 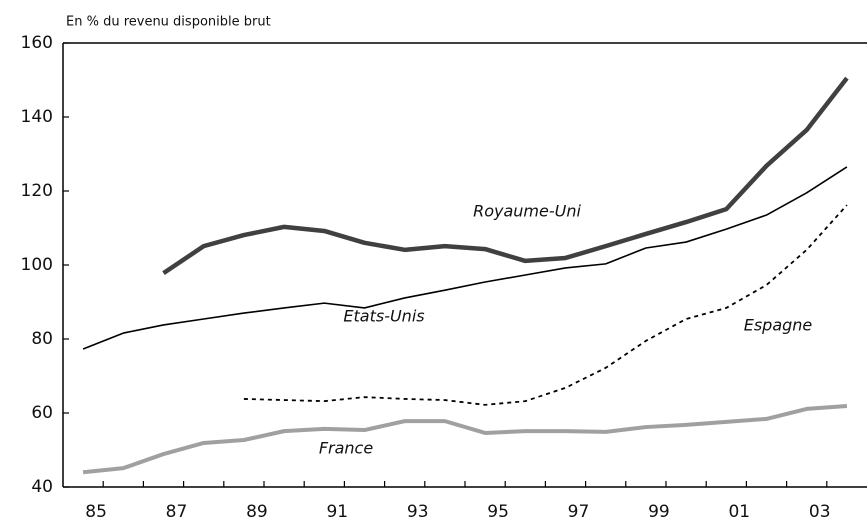 What do you see at coordinates (465, 439) in the screenshot?
I see `series-line` at bounding box center [465, 439].